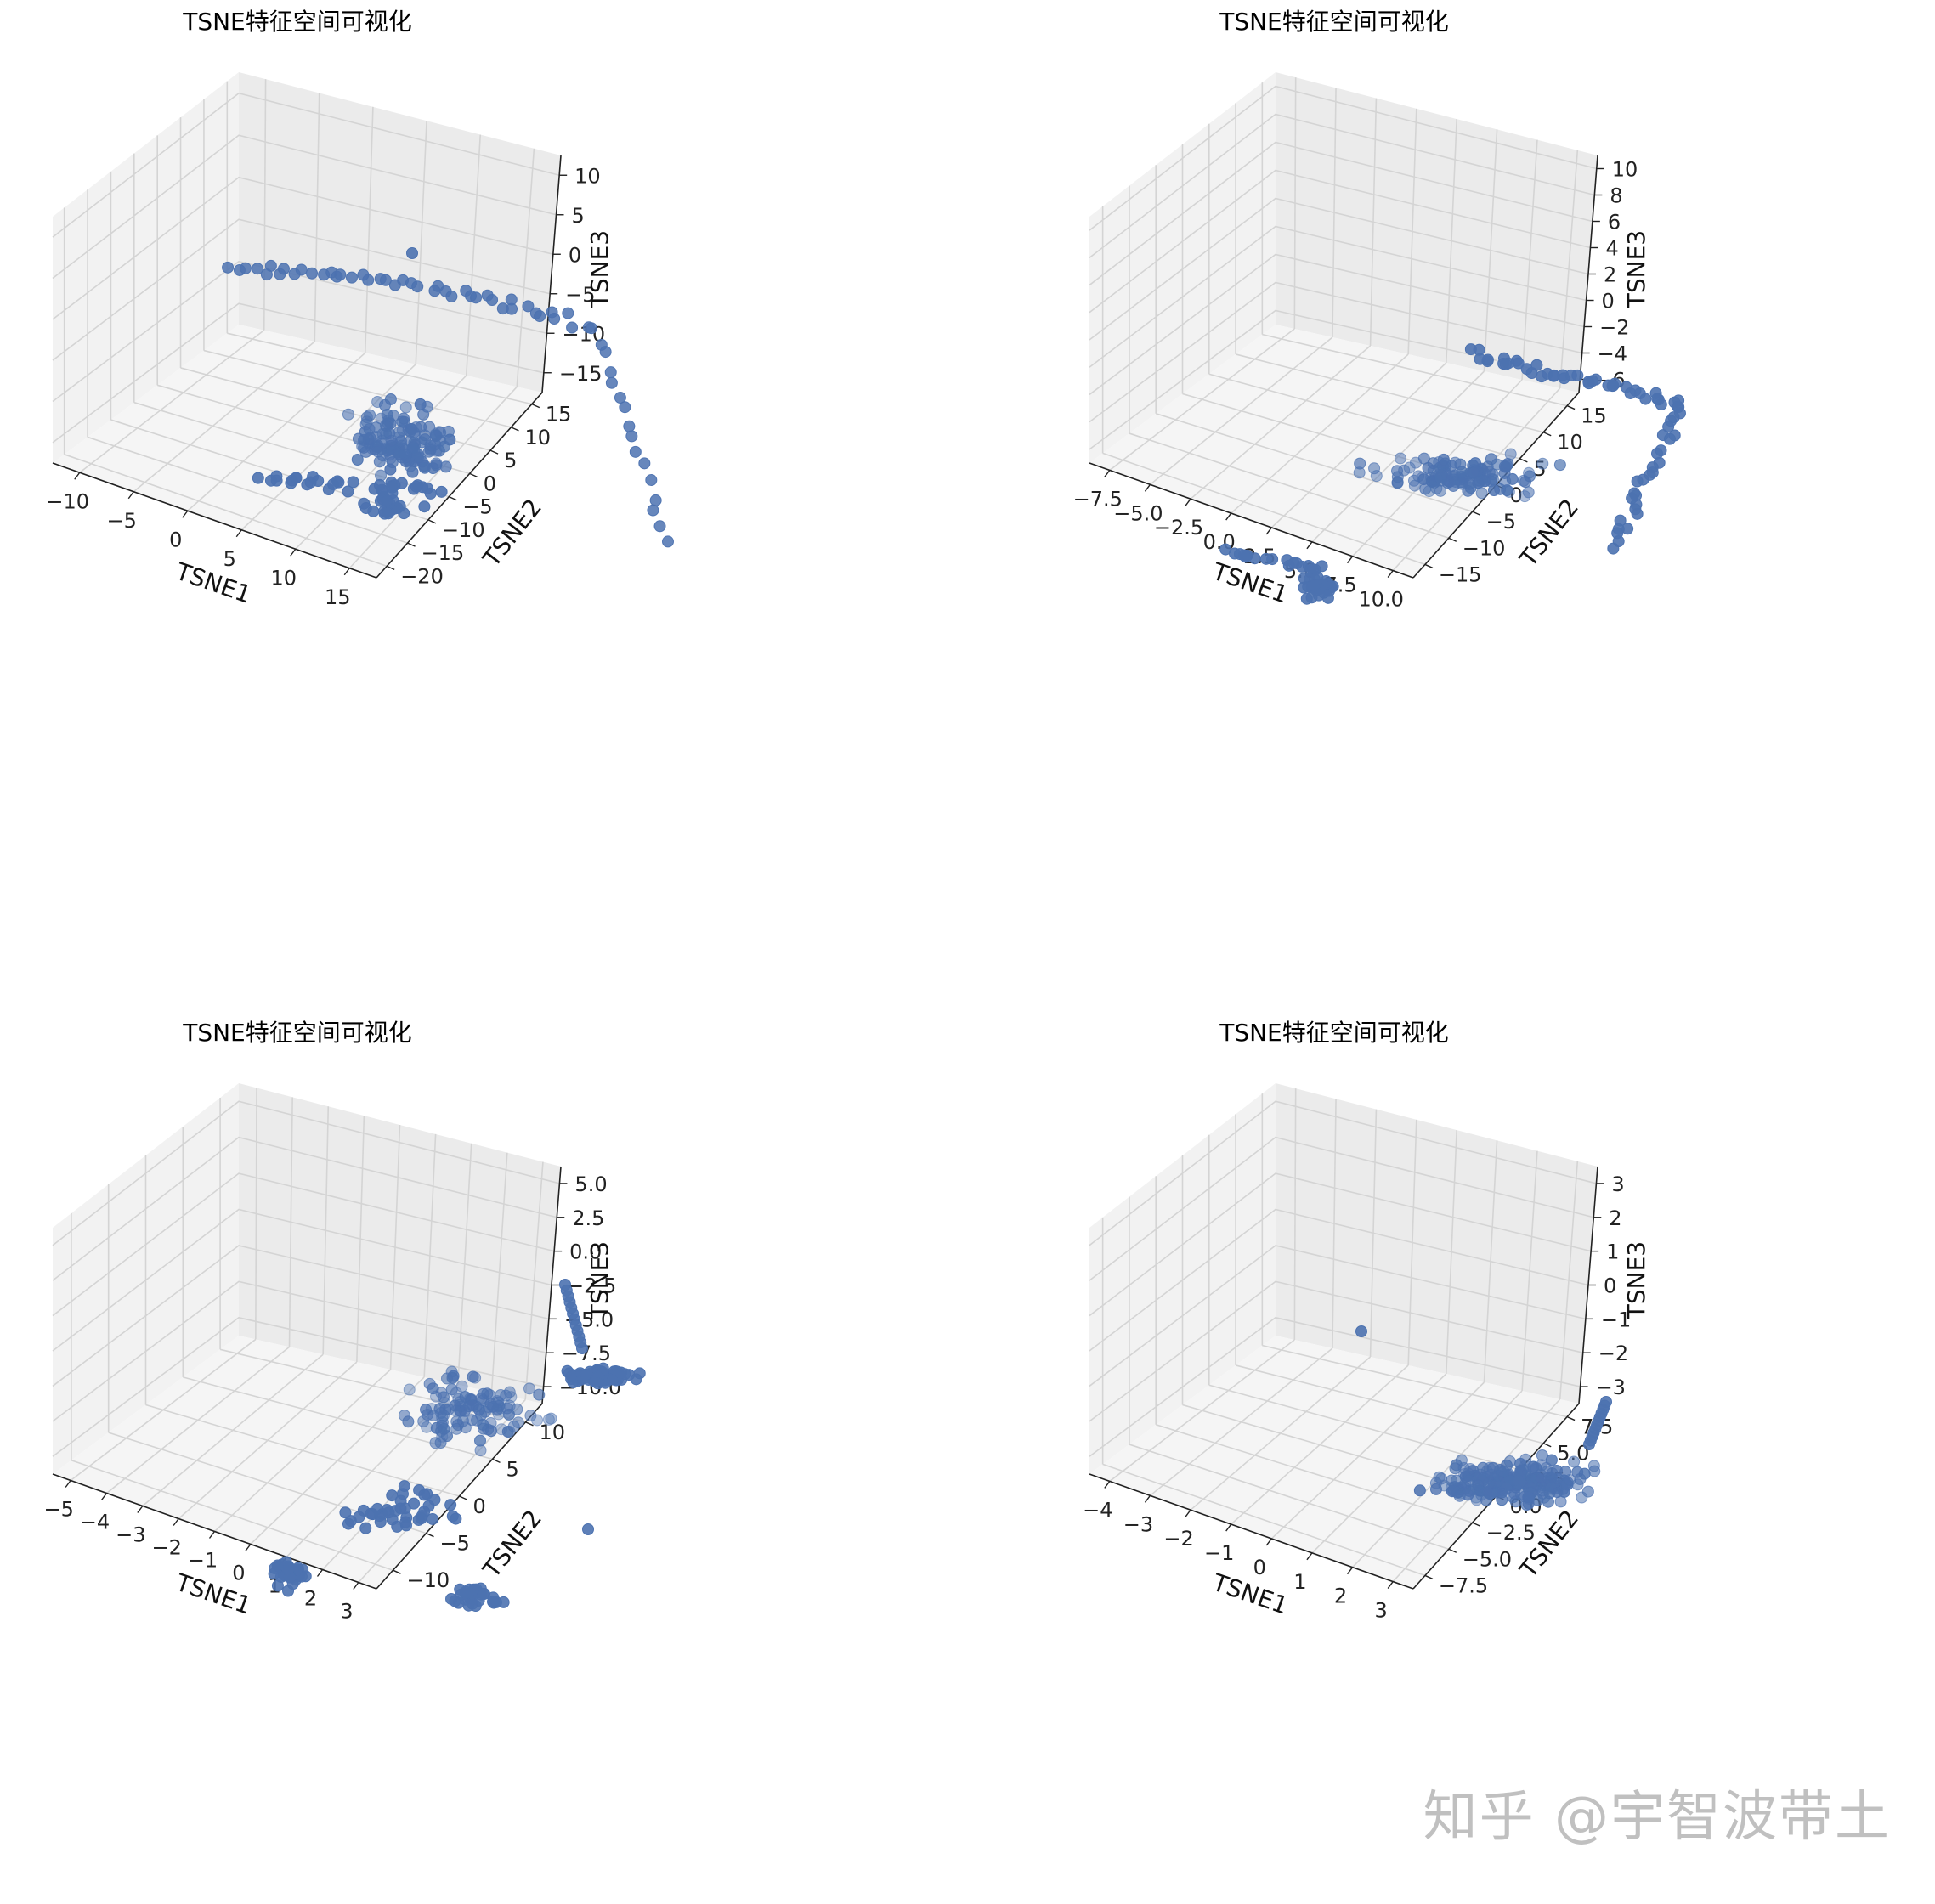 Image resolution: width=1935 pixels, height=1904 pixels. What do you see at coordinates (130, 1535) in the screenshot?
I see `x-tick-label: −3` at bounding box center [130, 1535].